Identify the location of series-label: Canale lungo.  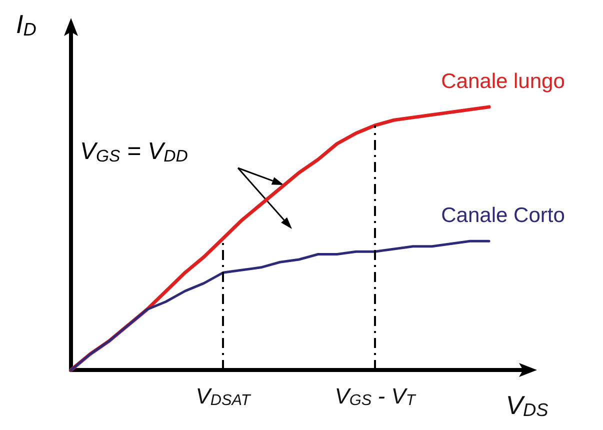
(503, 81).